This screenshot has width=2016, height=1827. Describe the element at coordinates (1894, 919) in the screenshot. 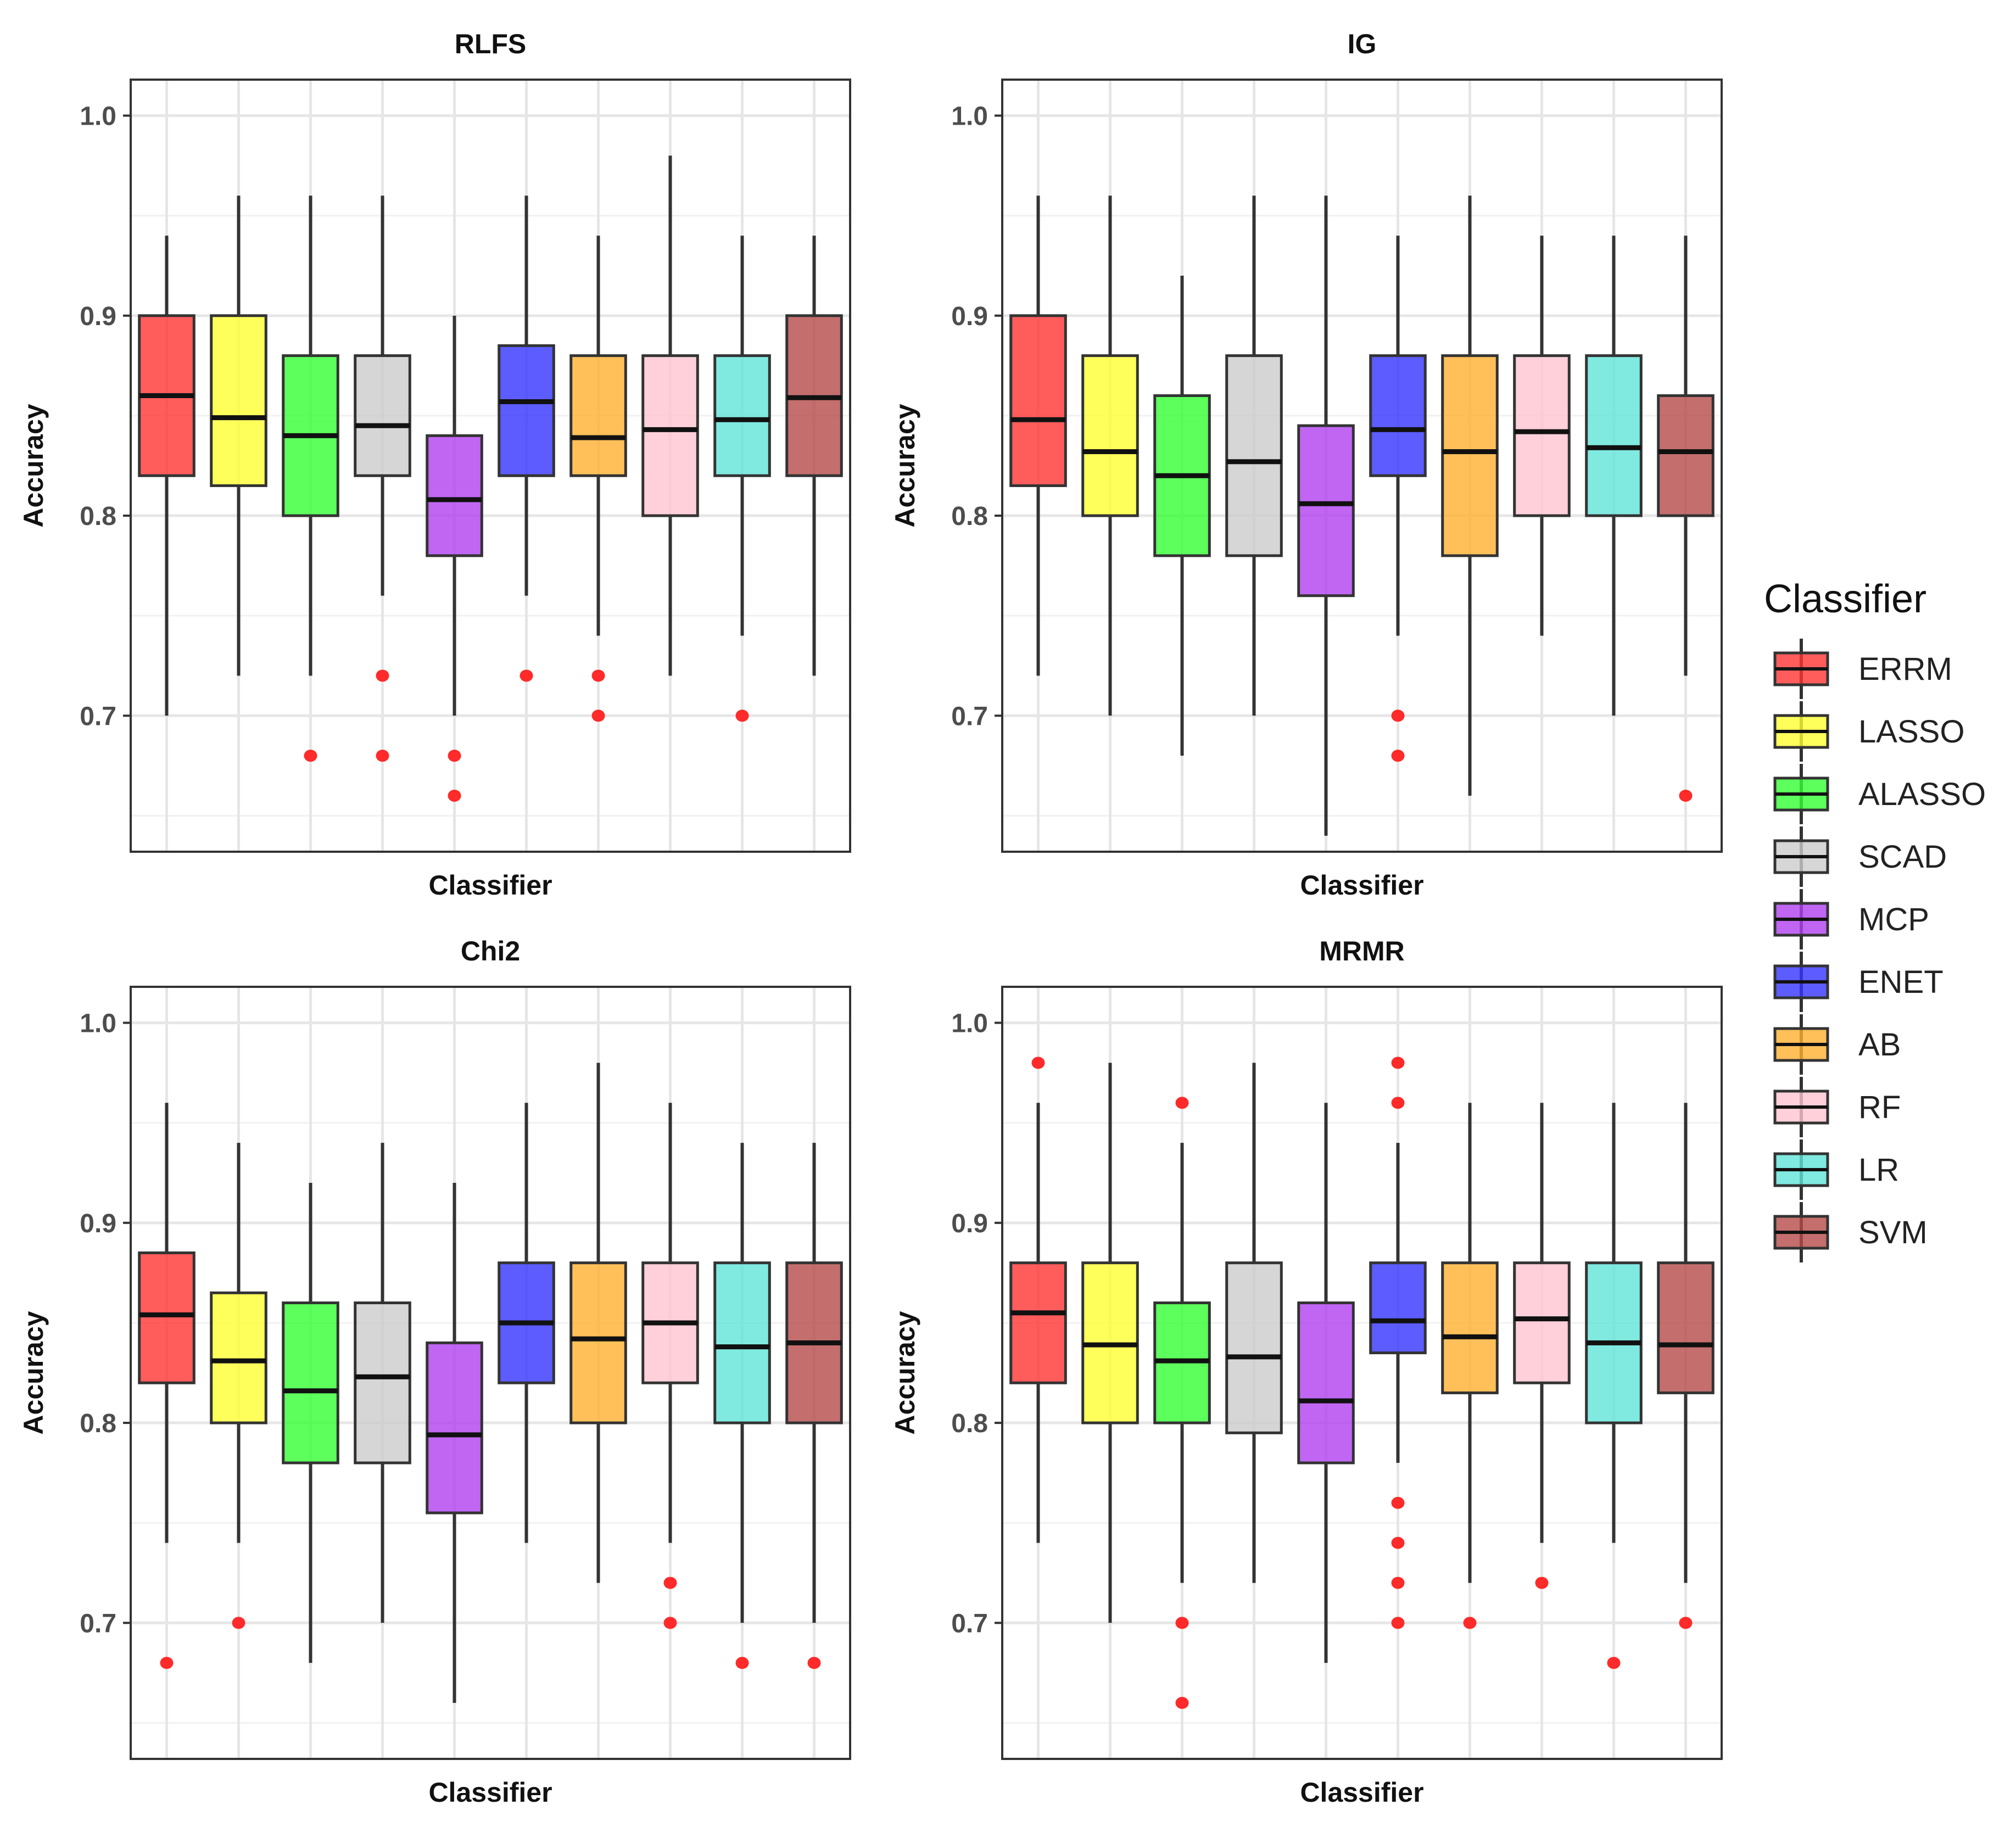

I see `legend-label: MCP` at that location.